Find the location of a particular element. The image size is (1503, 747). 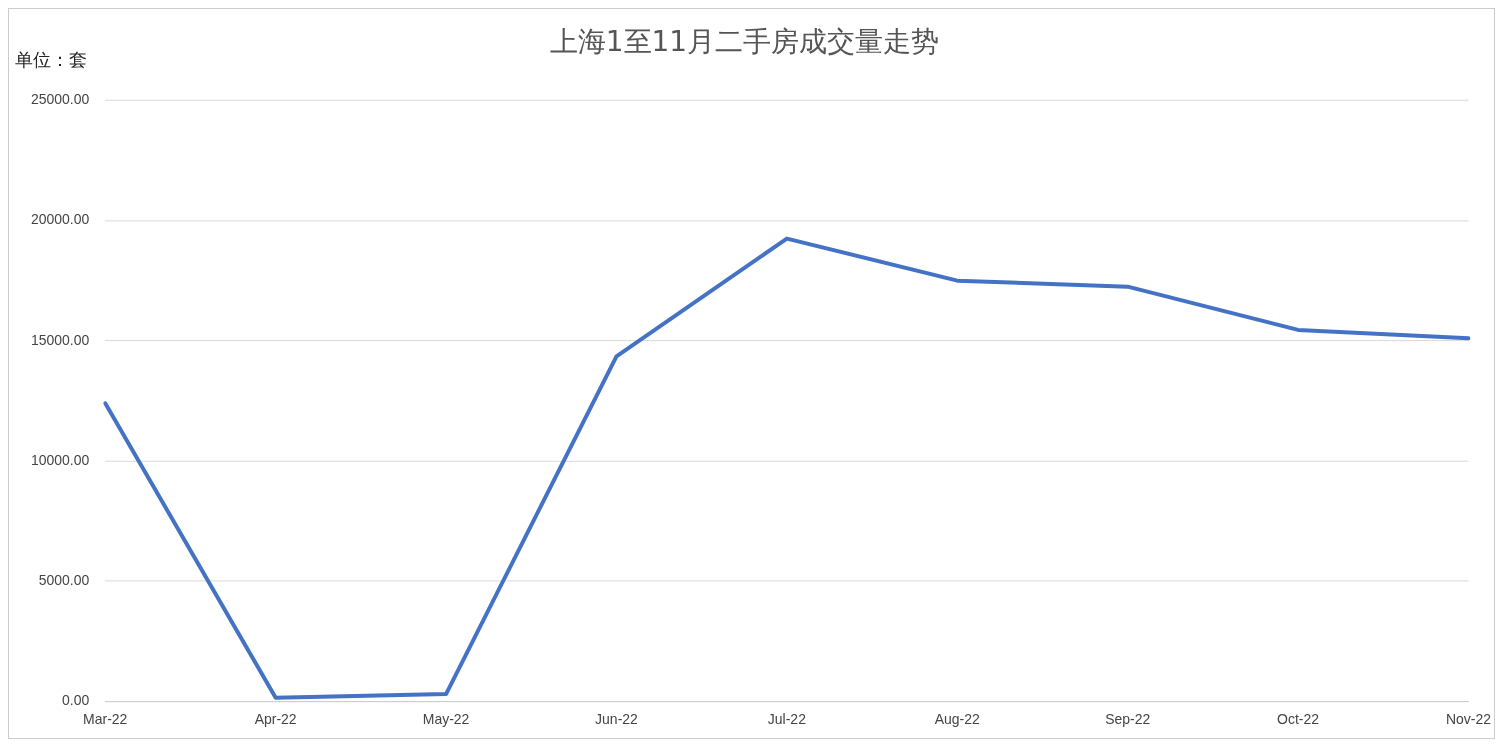

x-tick-label: May-22 is located at coordinates (446, 719).